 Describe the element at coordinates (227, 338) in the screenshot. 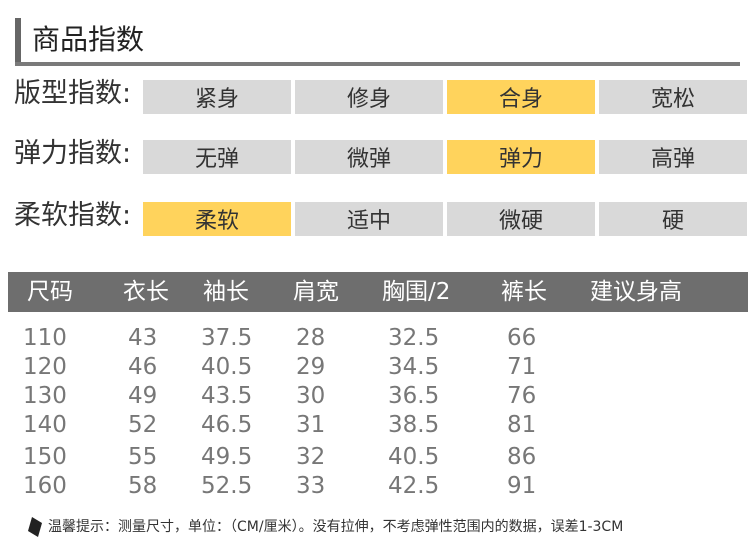

I see `table-cell: 37.5` at that location.